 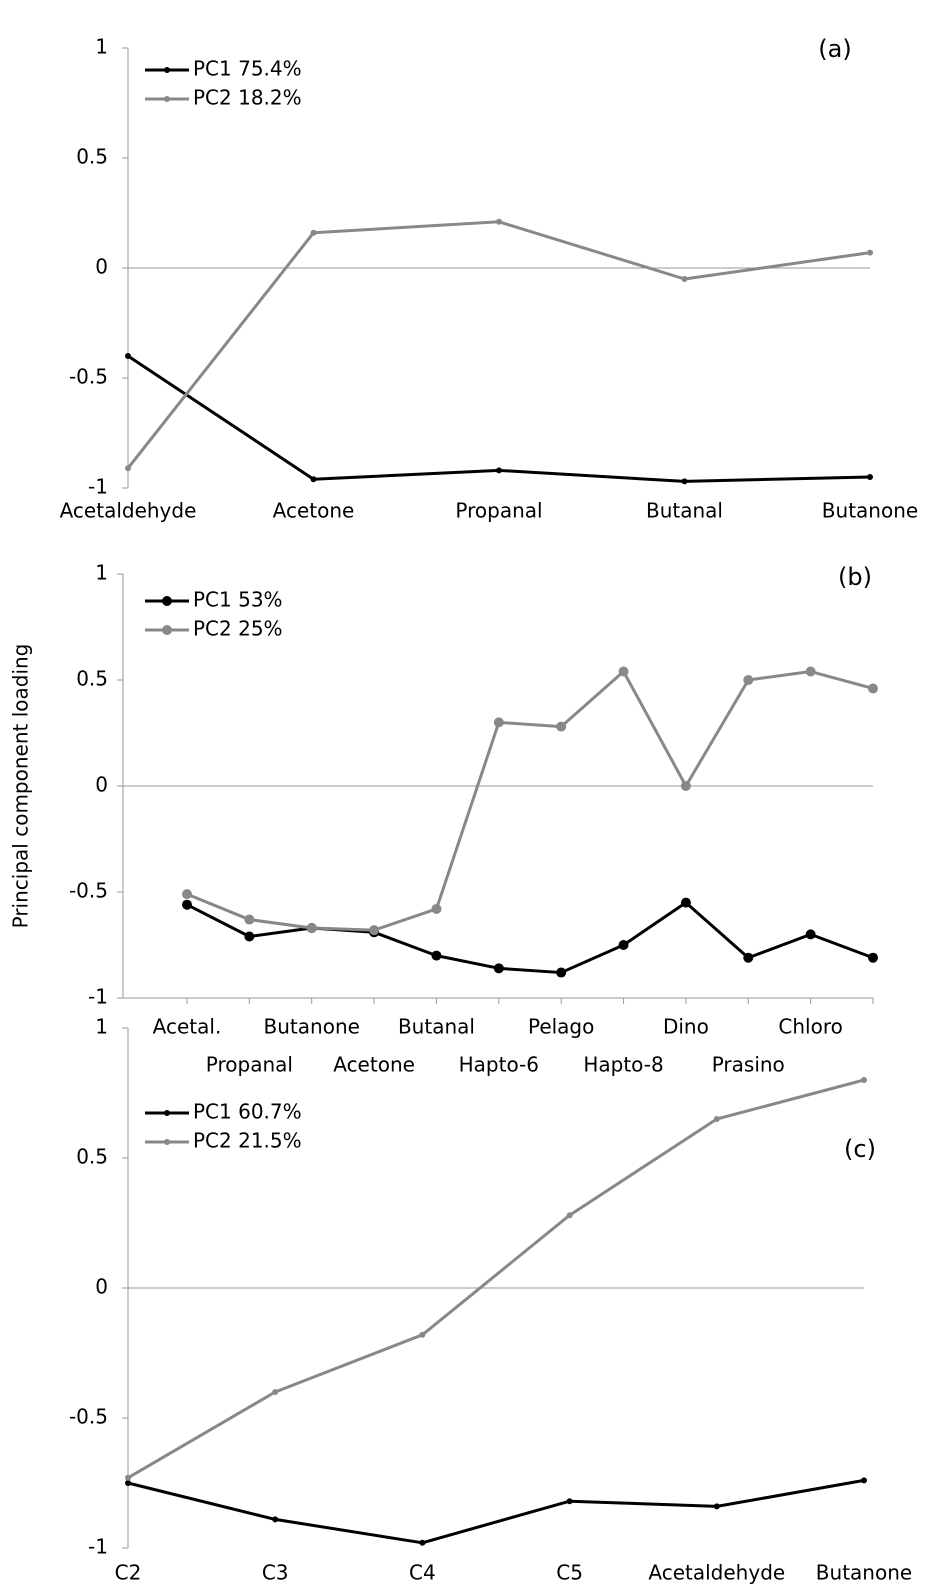 What do you see at coordinates (623, 1065) in the screenshot?
I see `x-tick-label: Hapto-8` at bounding box center [623, 1065].